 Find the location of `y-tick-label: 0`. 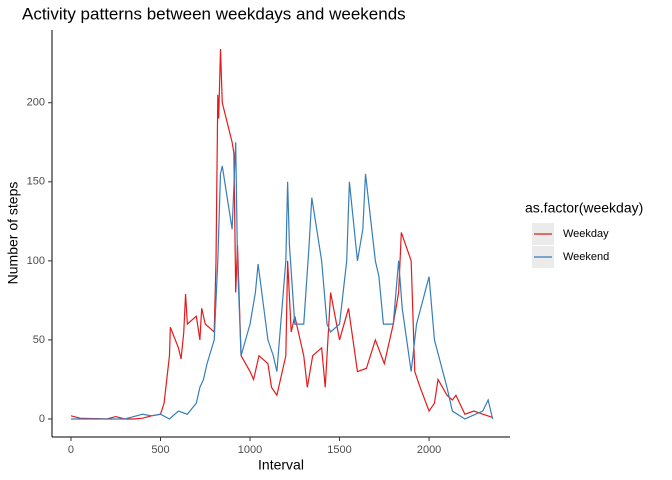

y-tick-label: 0 is located at coordinates (42, 419).